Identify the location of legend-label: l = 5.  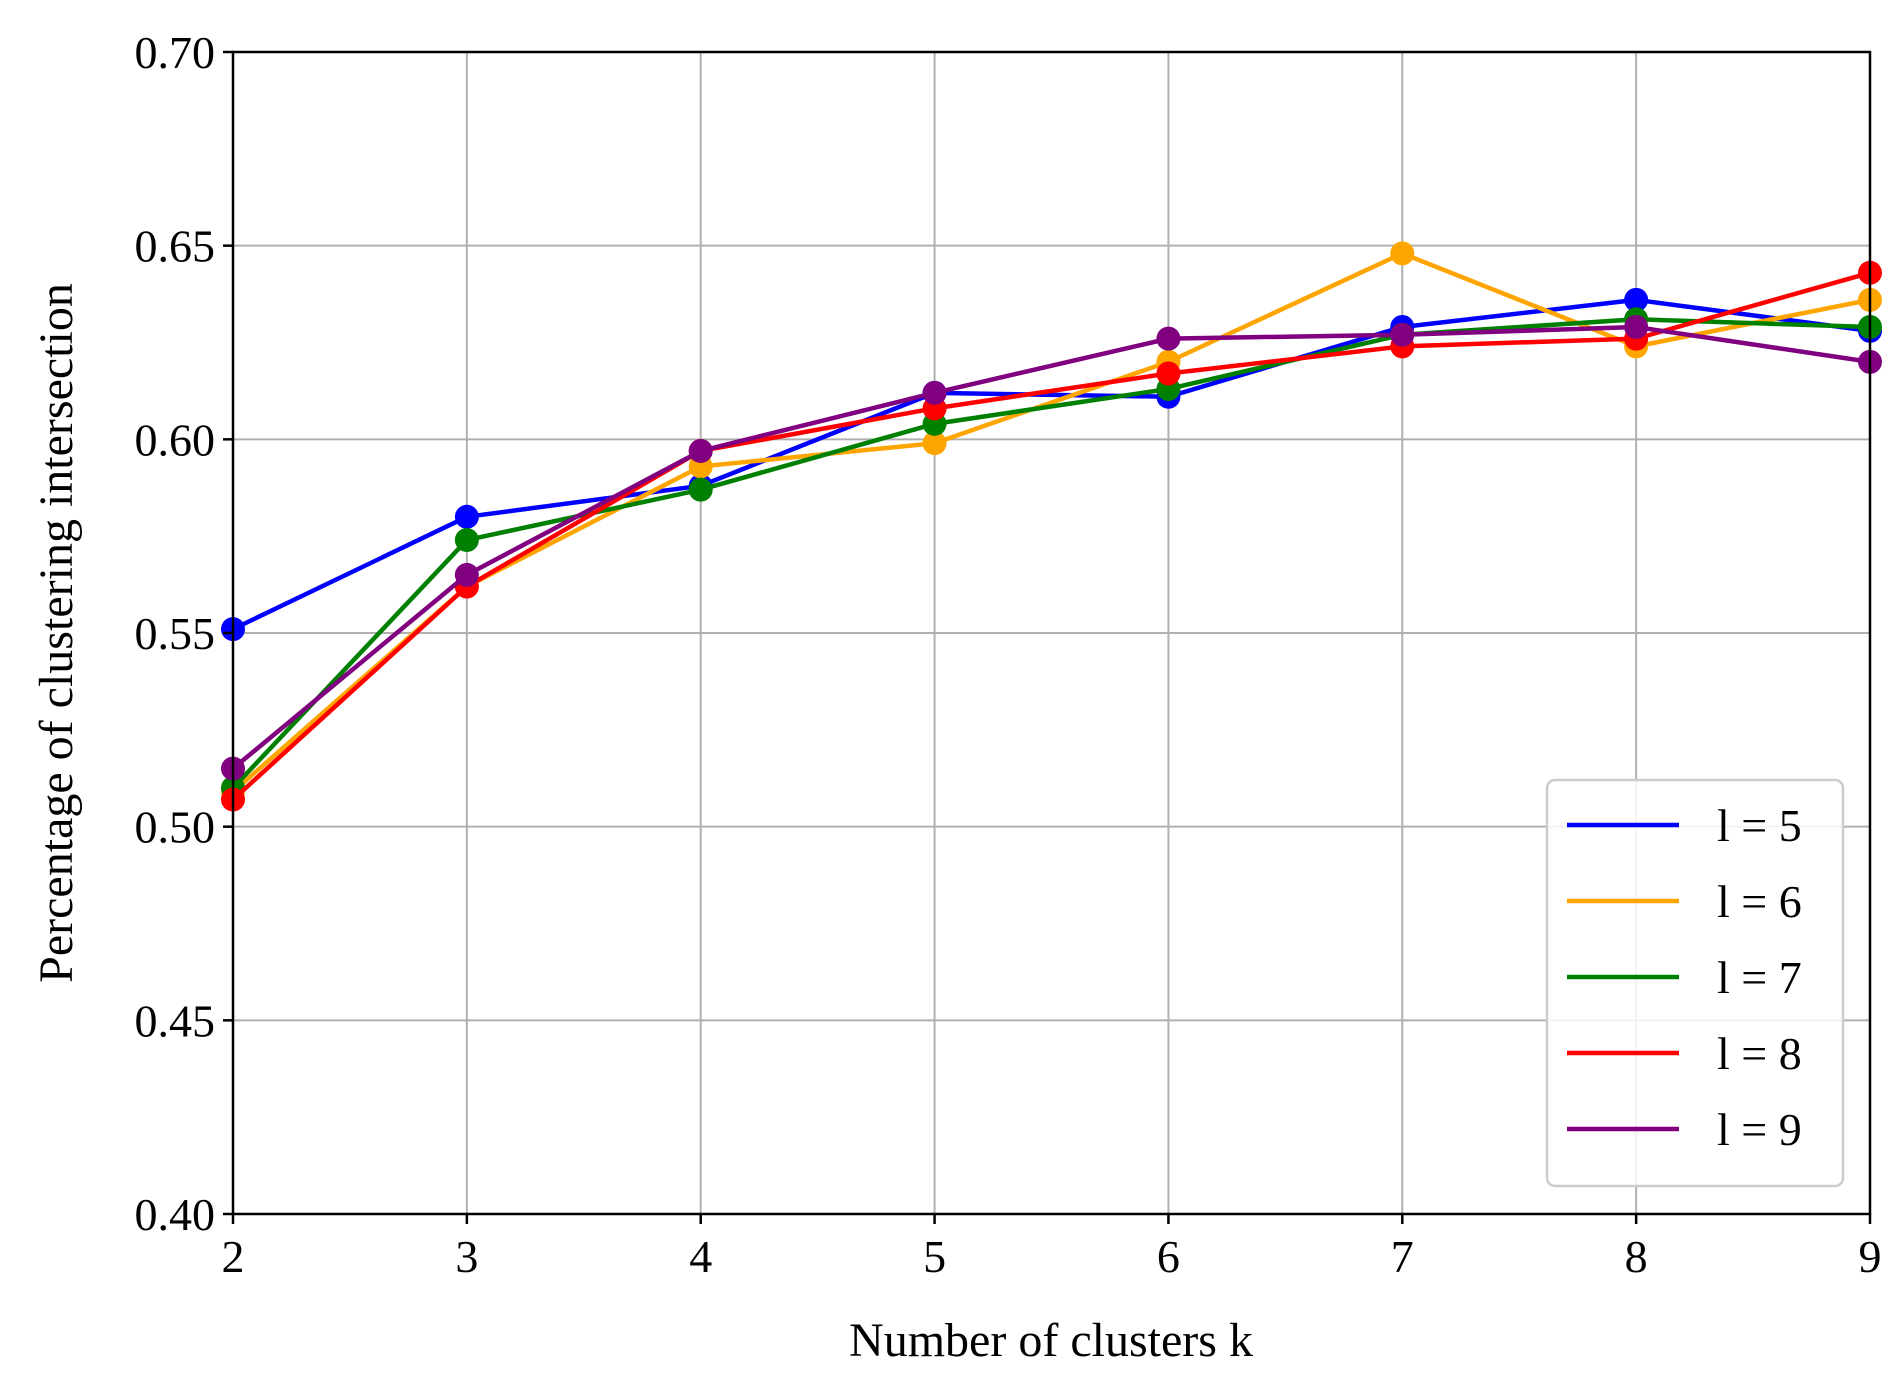
(1759, 825).